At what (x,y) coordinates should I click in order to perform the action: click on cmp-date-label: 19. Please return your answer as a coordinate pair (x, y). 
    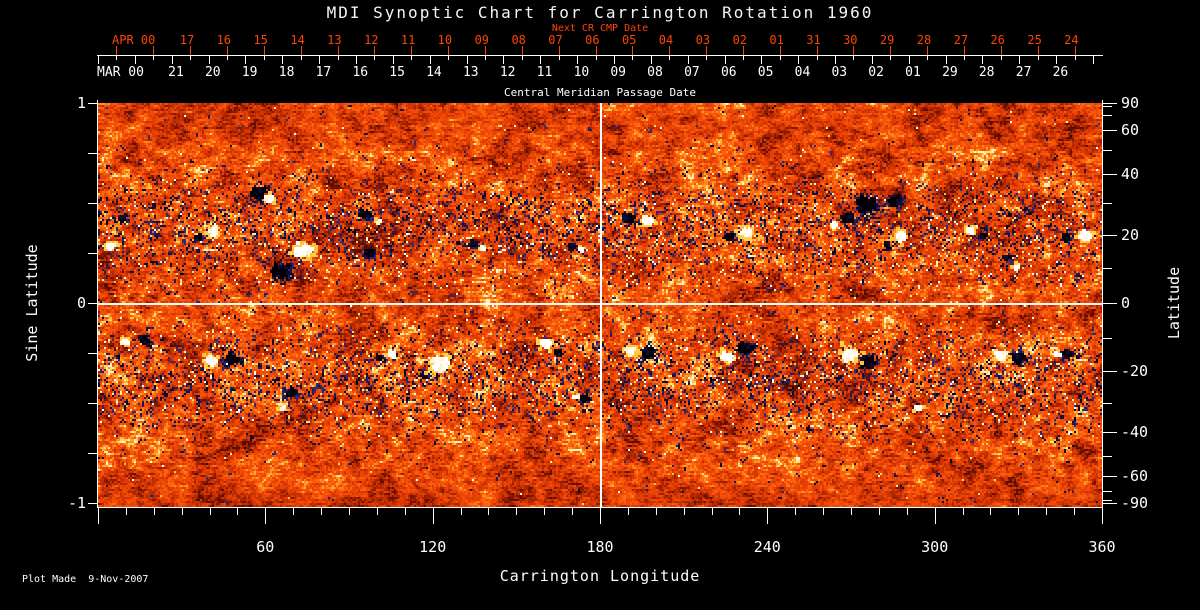
    Looking at the image, I should click on (249, 72).